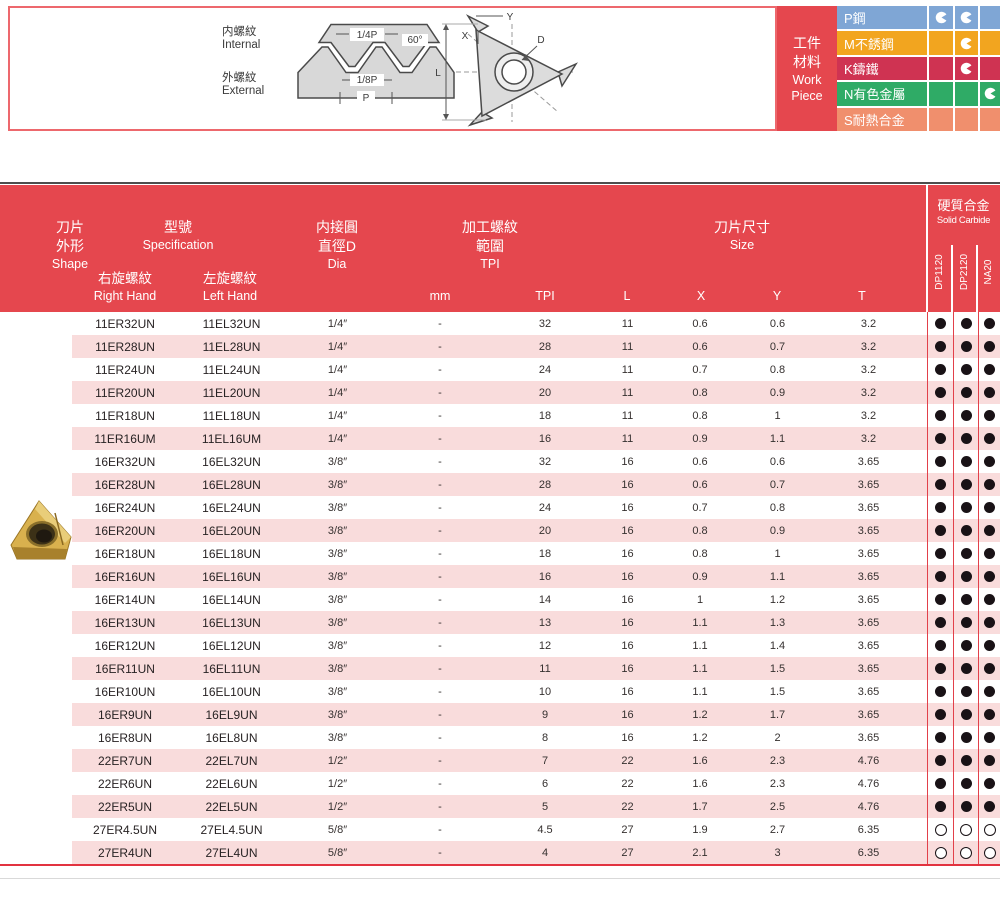  Describe the element at coordinates (500, 737) in the screenshot. I see `table-row: 16ER8UN 16EL8UN 3/8″ - 8 16 1.2 2 3.65` at that location.